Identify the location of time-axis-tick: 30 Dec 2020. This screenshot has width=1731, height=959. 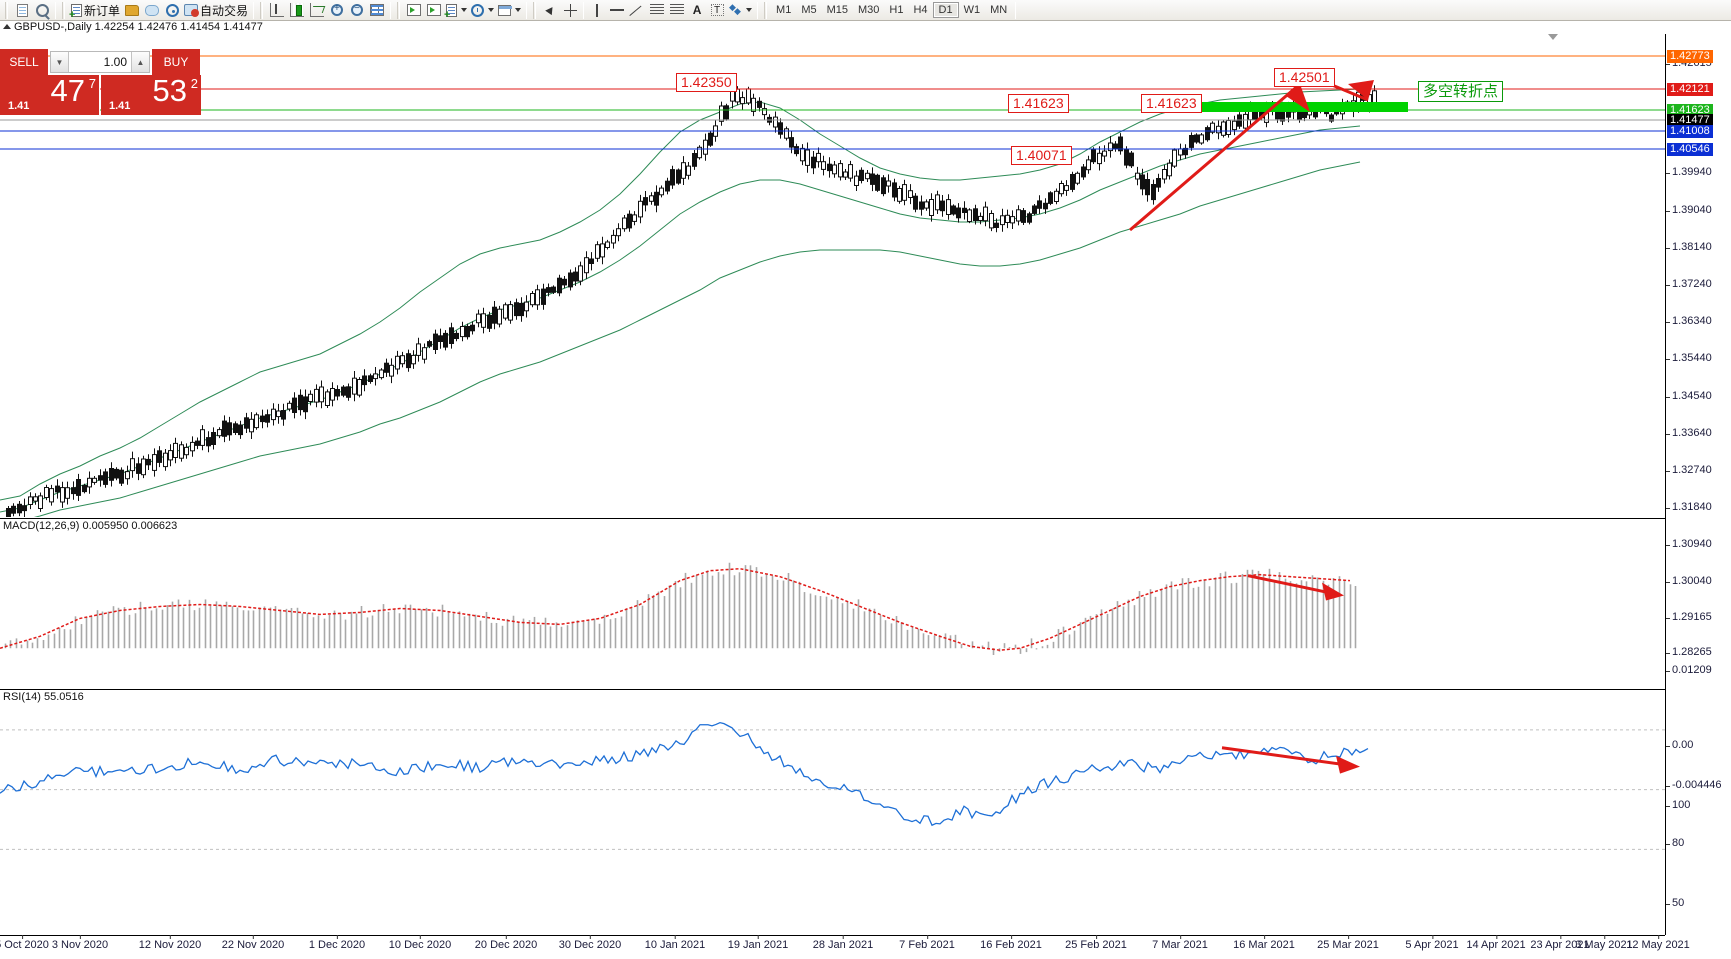
(590, 943).